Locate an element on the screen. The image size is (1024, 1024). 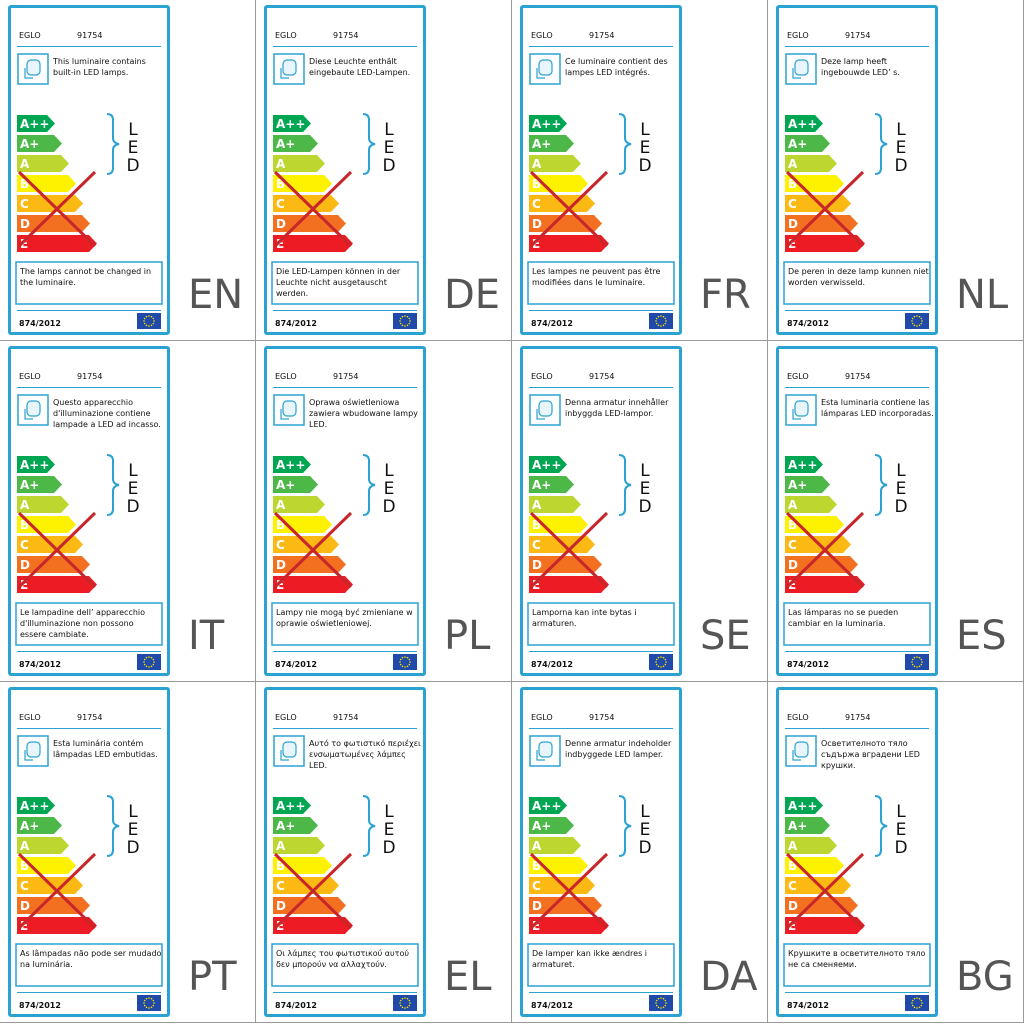
note: Lamporna kan inte bytas i armaturen. is located at coordinates (584, 618).